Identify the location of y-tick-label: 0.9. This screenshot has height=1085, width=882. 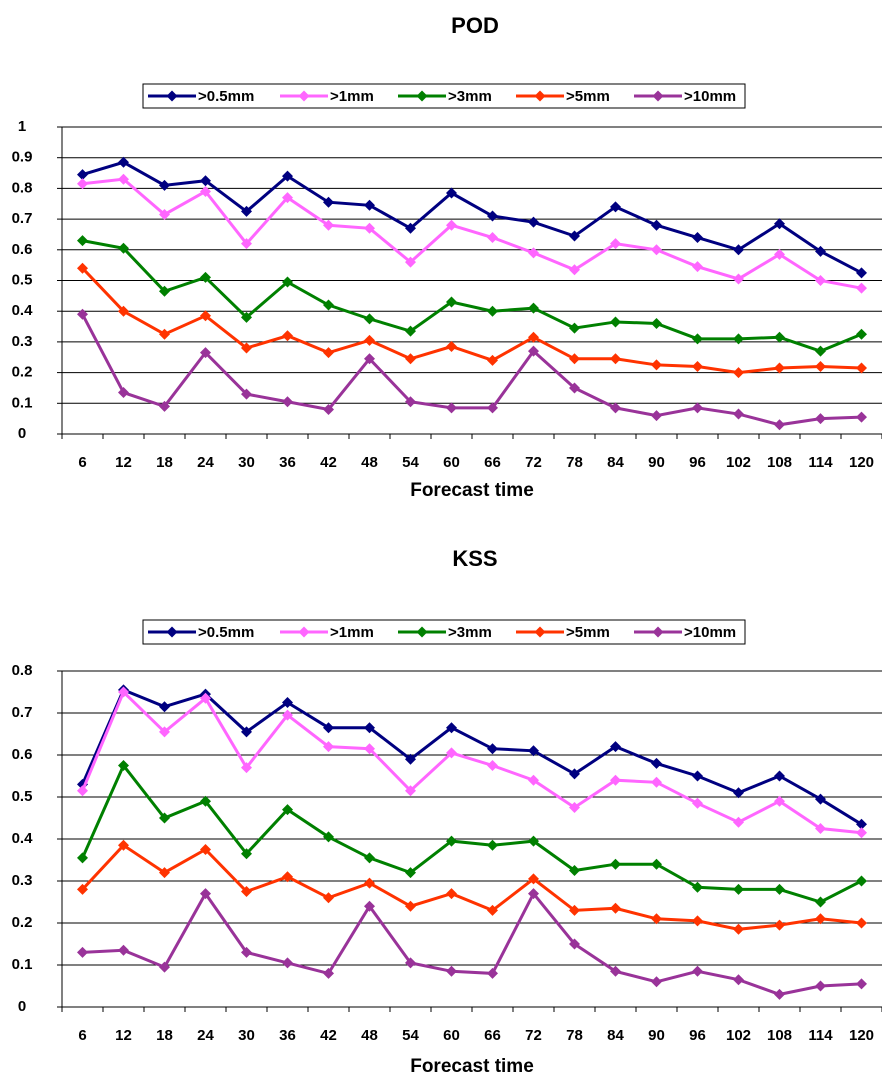
(22, 157).